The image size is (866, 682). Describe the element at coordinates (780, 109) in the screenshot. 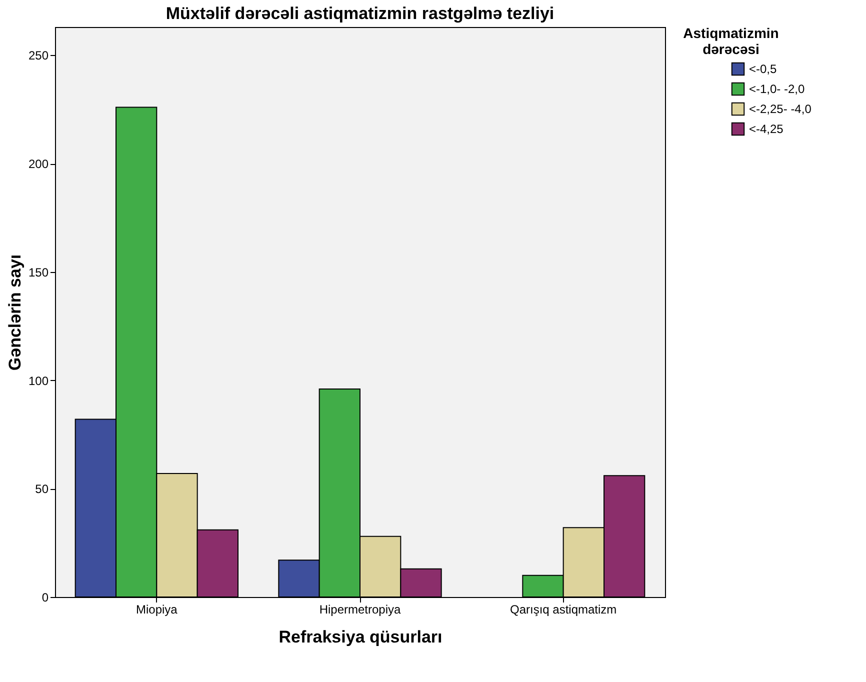

I see `legend-label: <-2,25- -4,0` at that location.